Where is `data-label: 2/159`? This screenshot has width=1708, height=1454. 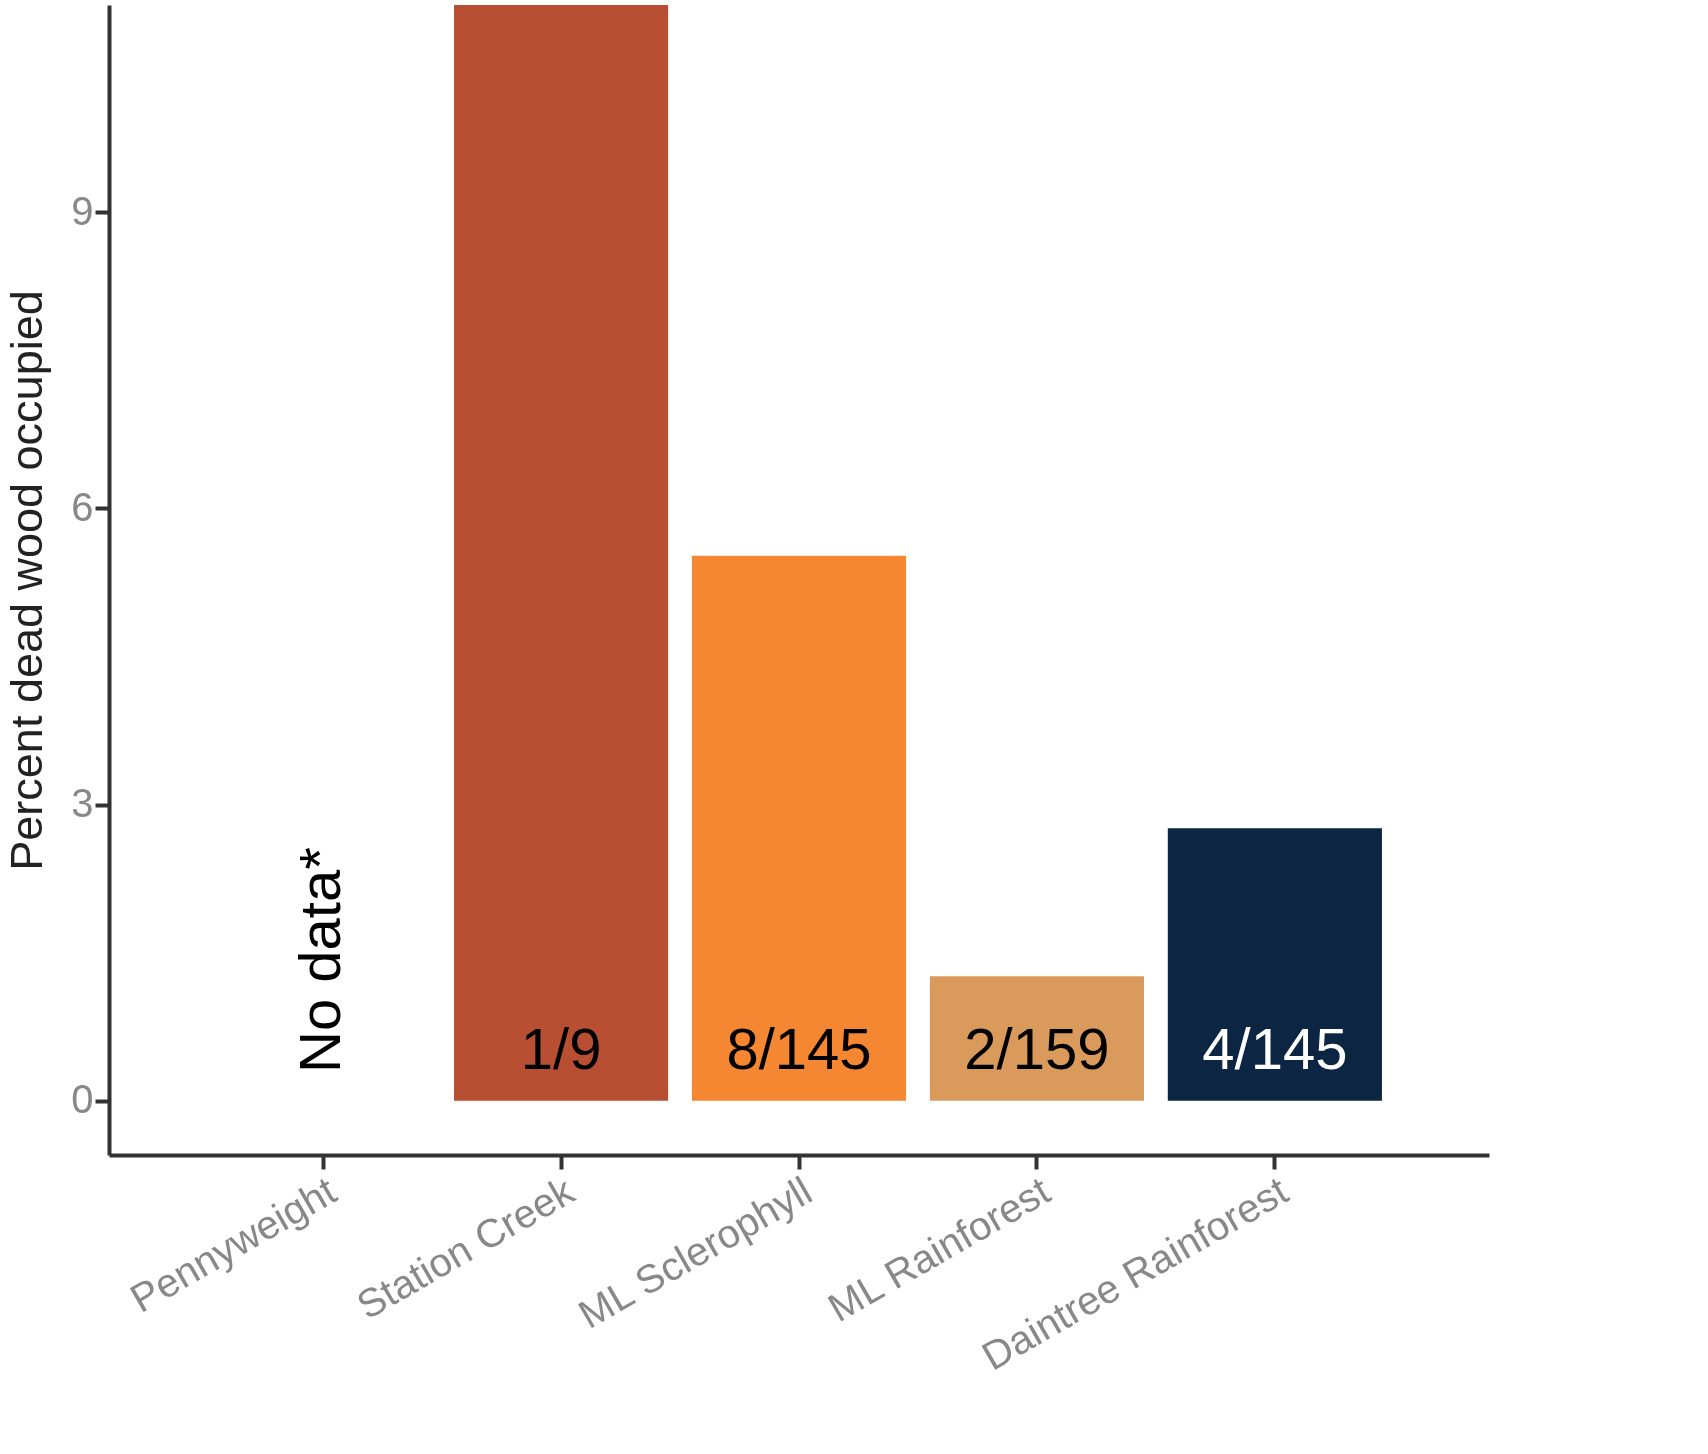
data-label: 2/159 is located at coordinates (1037, 1048).